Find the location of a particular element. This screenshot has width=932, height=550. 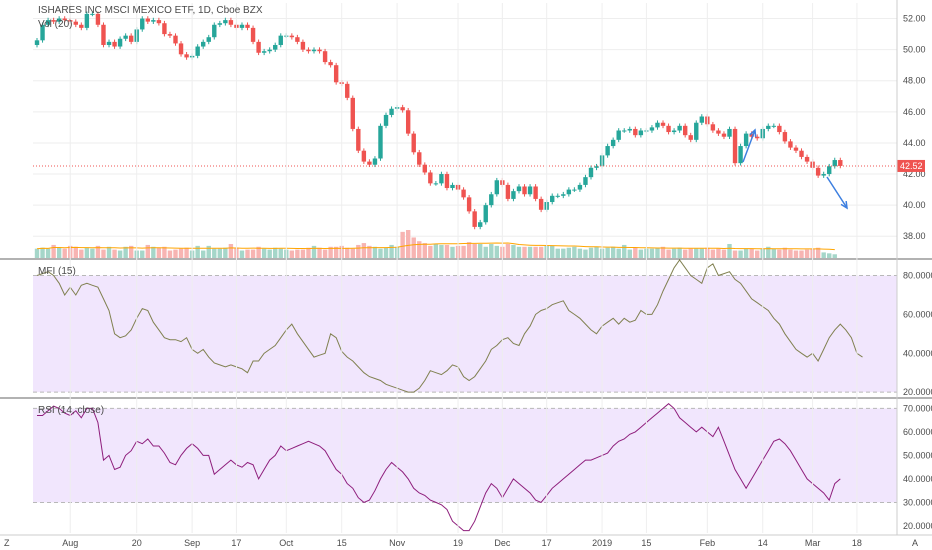

annotation-arrow-down-head is located at coordinates (844, 205).